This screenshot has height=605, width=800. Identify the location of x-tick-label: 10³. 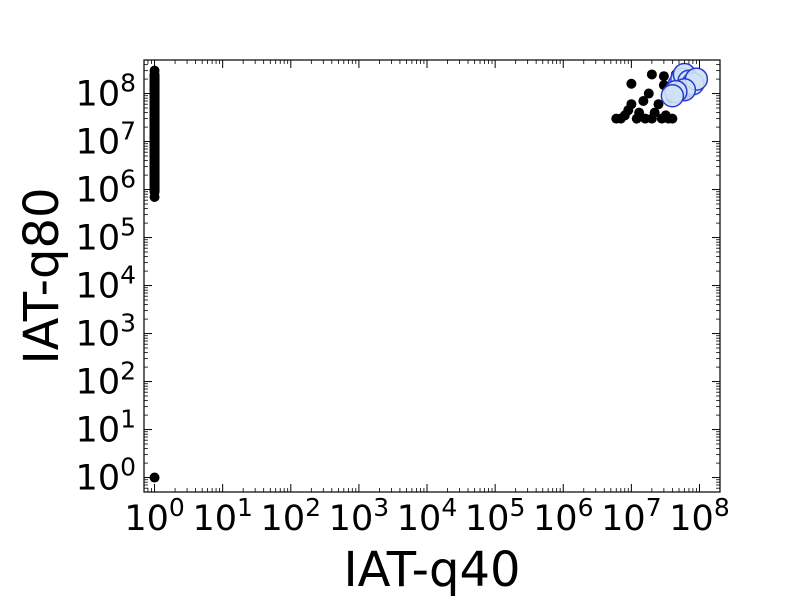
(359, 516).